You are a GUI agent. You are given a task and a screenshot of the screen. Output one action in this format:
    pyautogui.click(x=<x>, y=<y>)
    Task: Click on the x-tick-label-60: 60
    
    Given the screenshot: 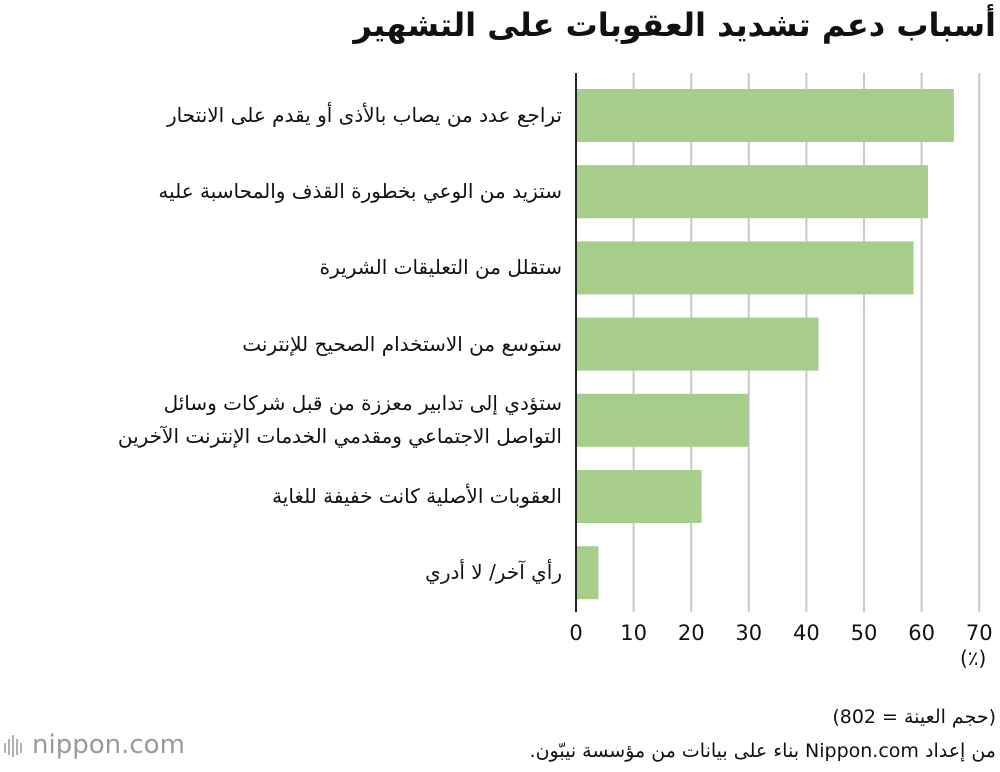 What is the action you would take?
    pyautogui.click(x=921, y=633)
    